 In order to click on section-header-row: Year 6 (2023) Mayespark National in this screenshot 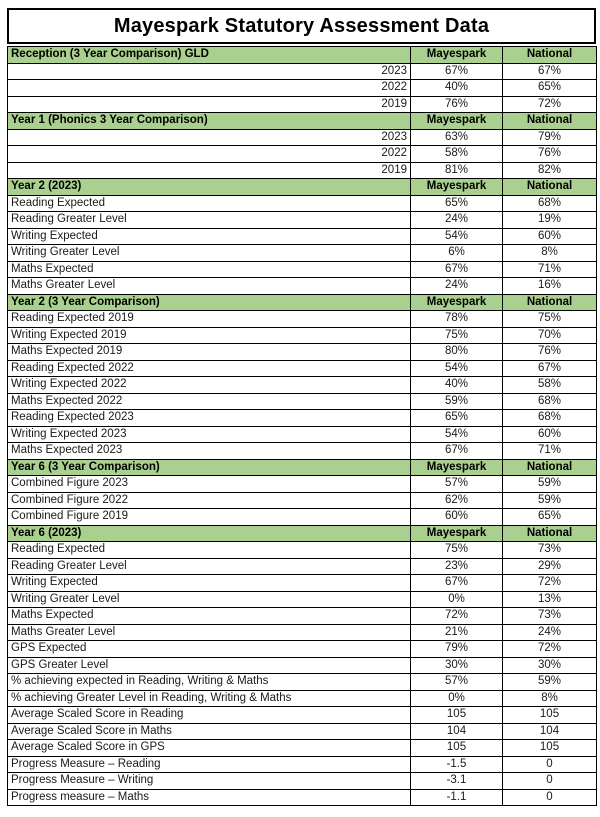, I will do `click(302, 533)`.